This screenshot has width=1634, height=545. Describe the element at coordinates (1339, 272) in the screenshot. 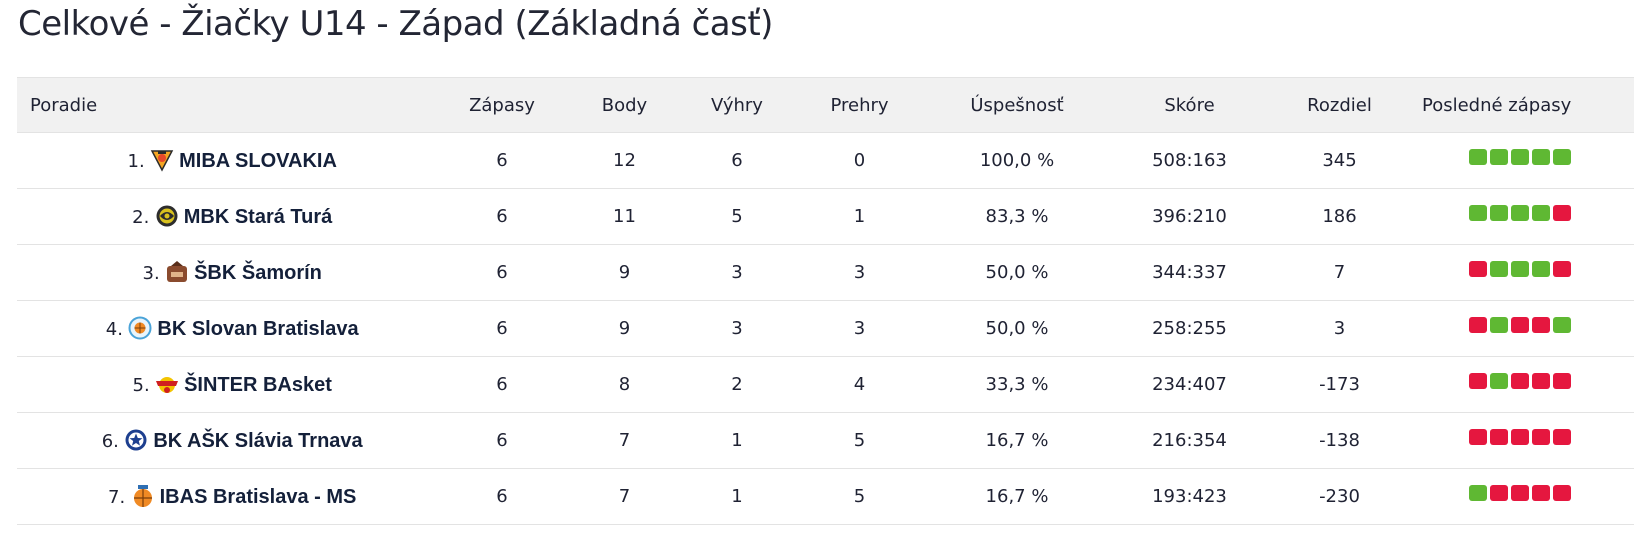

I see `difference-cell: 7` at that location.